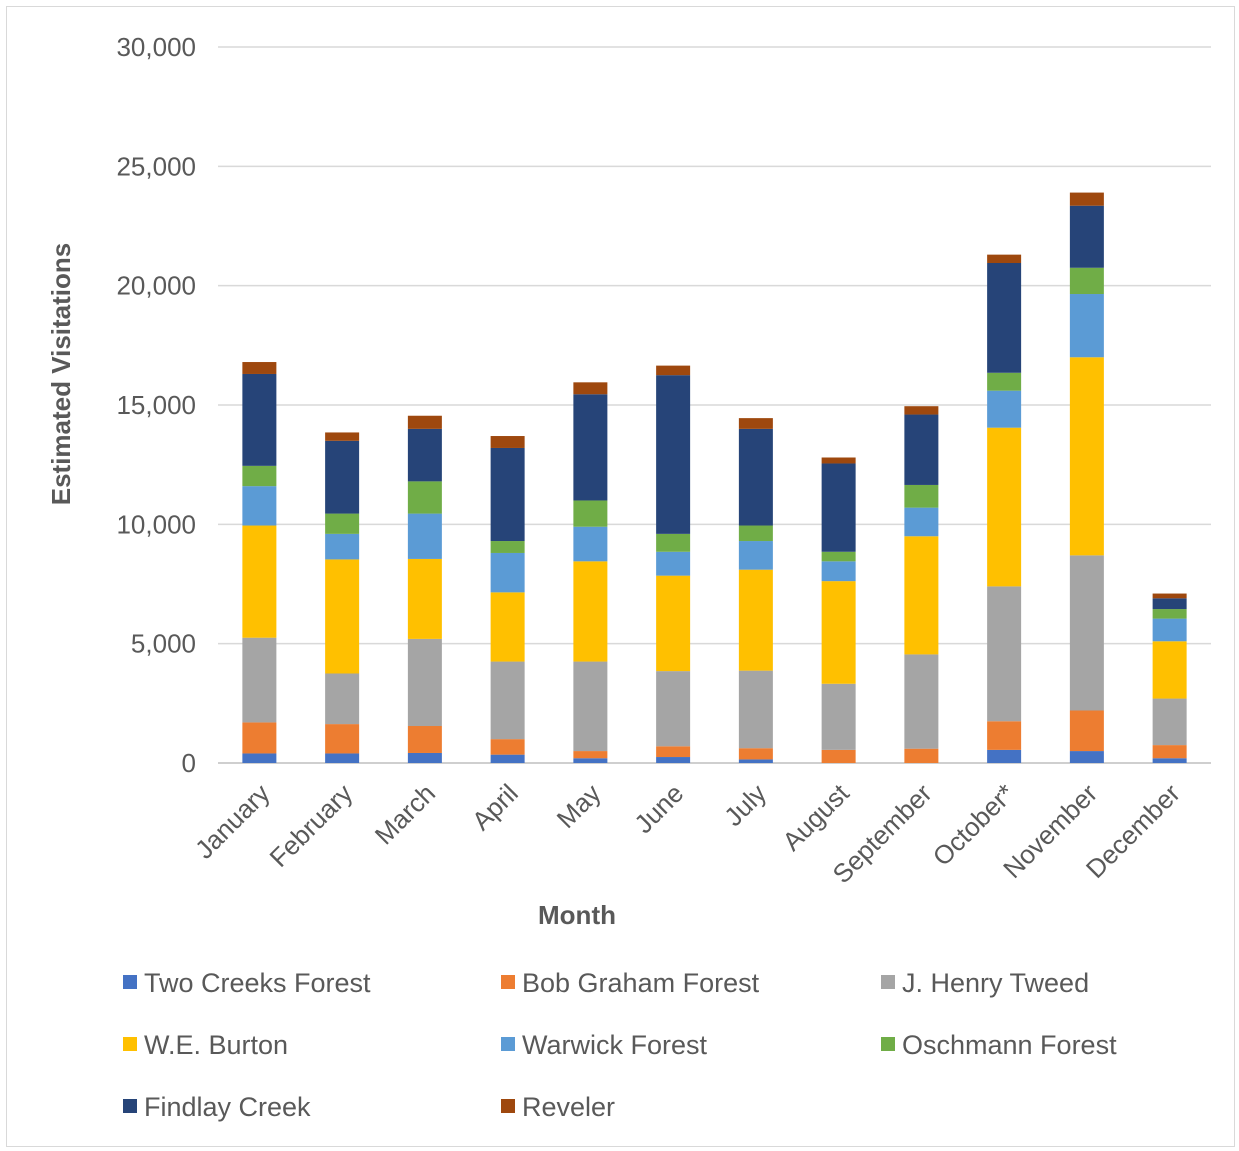 Image resolution: width=1239 pixels, height=1151 pixels. I want to click on y-tick-label: 15,000, so click(156, 405).